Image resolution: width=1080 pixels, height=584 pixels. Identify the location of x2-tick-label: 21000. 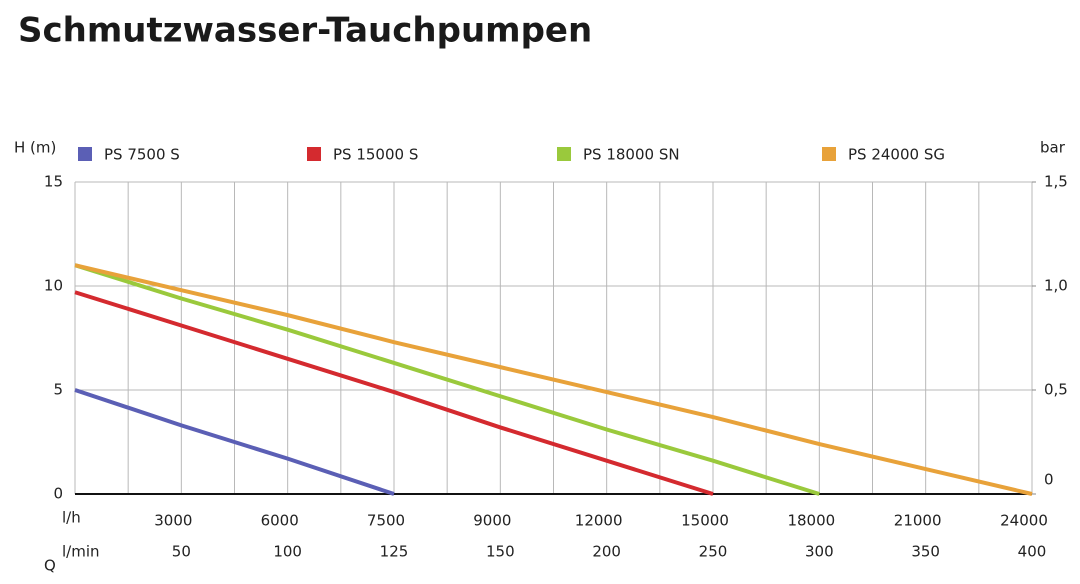
(918, 521).